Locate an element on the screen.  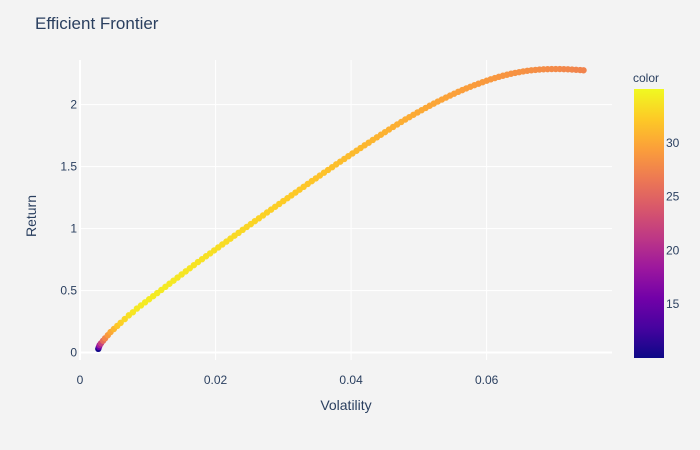
y-tick-label: 0 is located at coordinates (73, 353).